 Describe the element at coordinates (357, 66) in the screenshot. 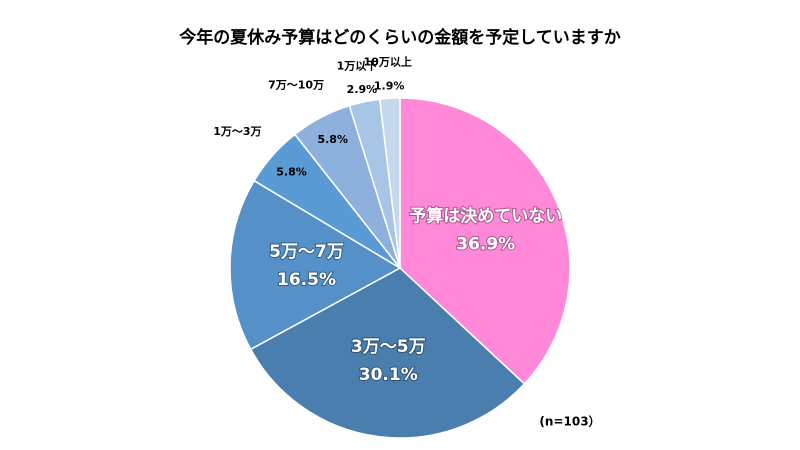

I see `slice-label: 1万以下` at that location.